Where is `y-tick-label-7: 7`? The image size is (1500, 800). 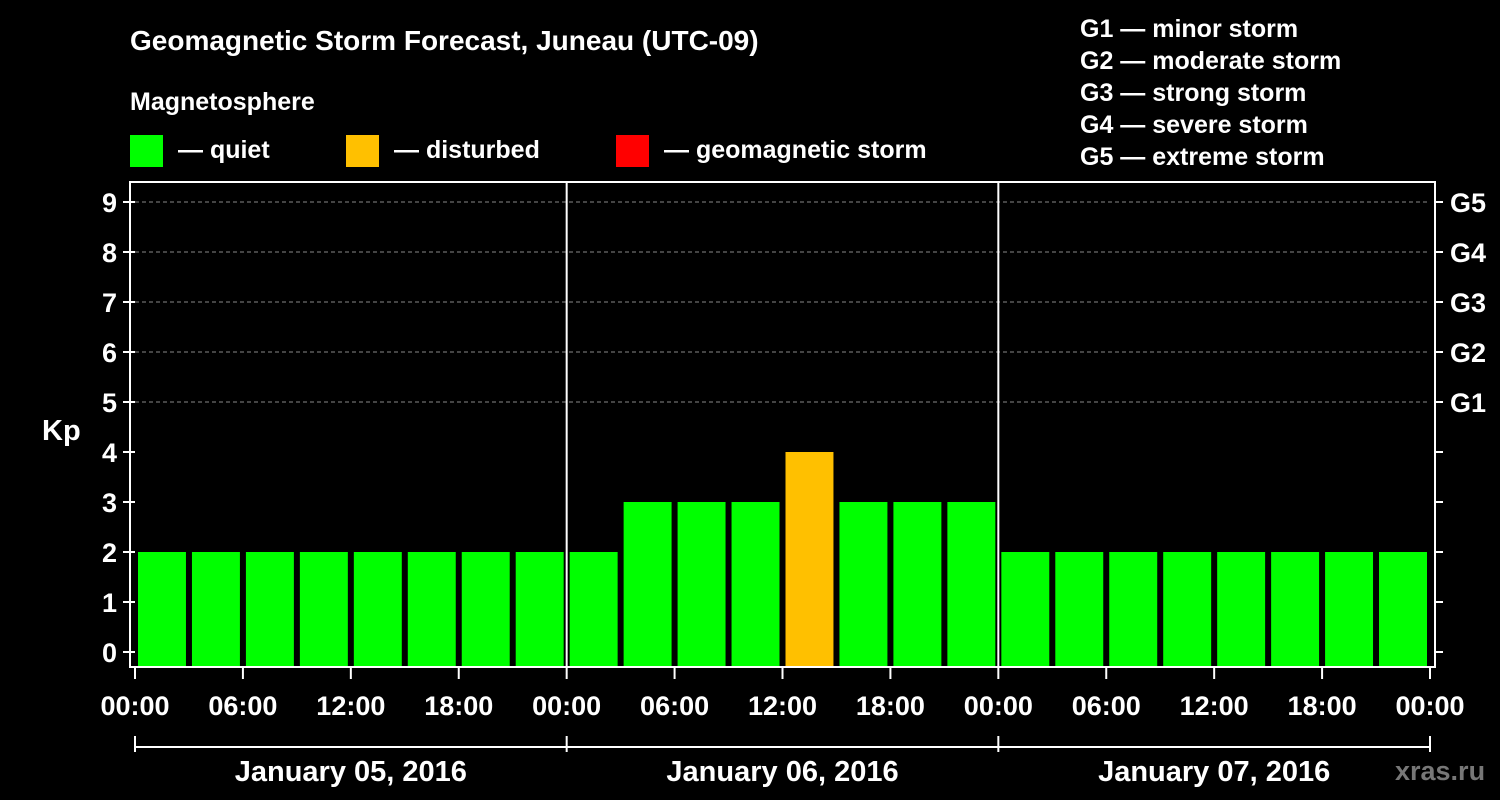 y-tick-label-7: 7 is located at coordinates (109, 303).